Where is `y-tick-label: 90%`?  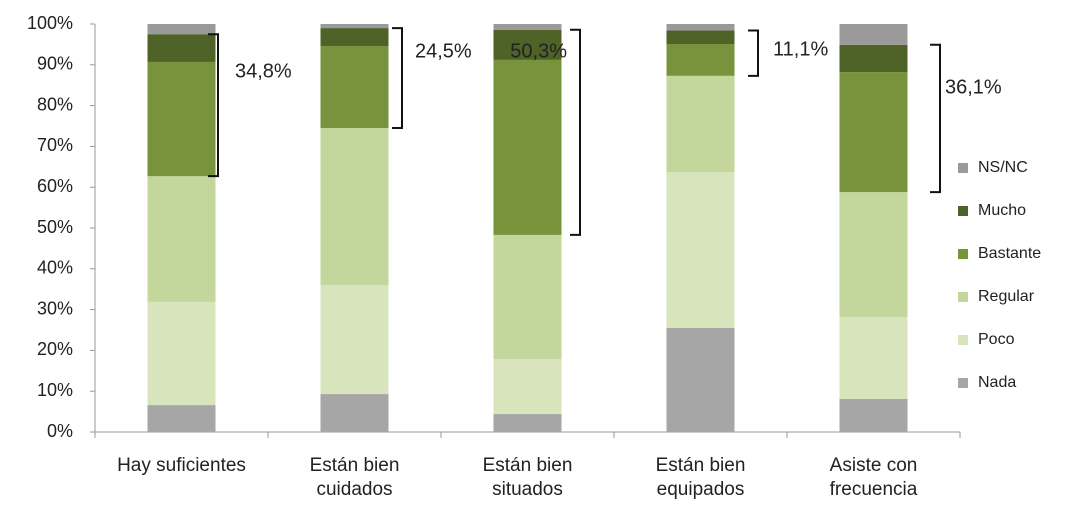 y-tick-label: 90% is located at coordinates (55, 64).